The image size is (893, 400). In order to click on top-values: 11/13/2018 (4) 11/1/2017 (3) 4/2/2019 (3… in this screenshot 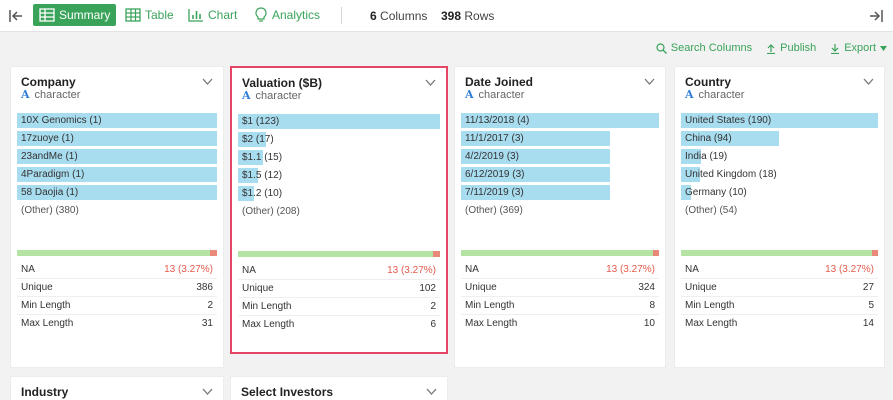, I will do `click(560, 165)`.